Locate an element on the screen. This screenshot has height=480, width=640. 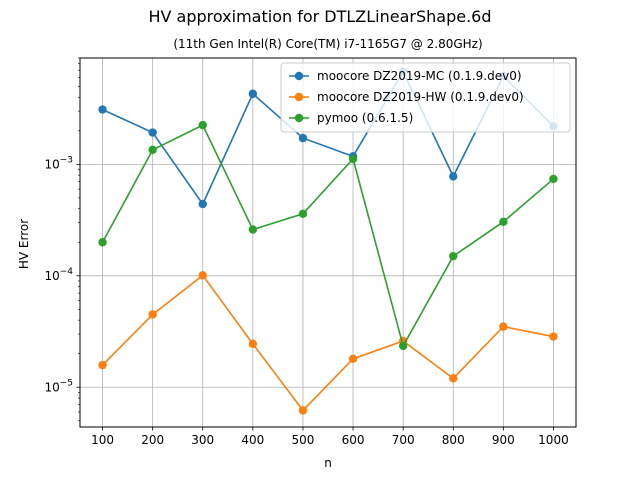
x-tick-label: 200 is located at coordinates (152, 440).